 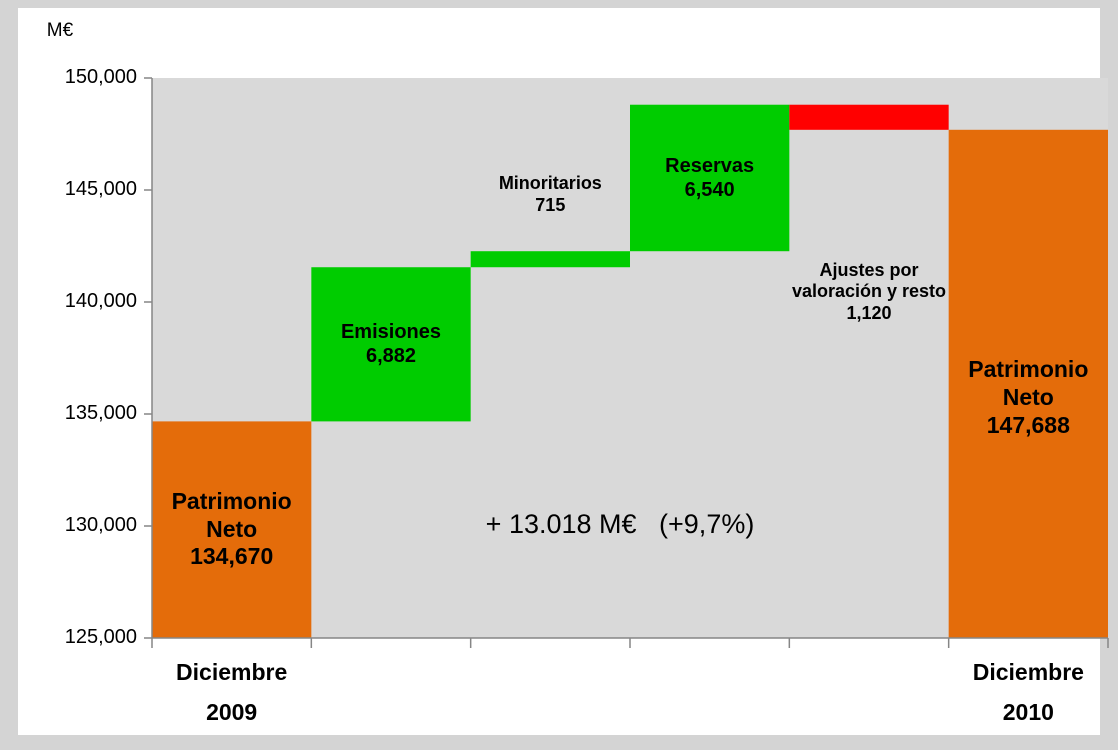 What do you see at coordinates (232, 556) in the screenshot?
I see `value-label: 134,670` at bounding box center [232, 556].